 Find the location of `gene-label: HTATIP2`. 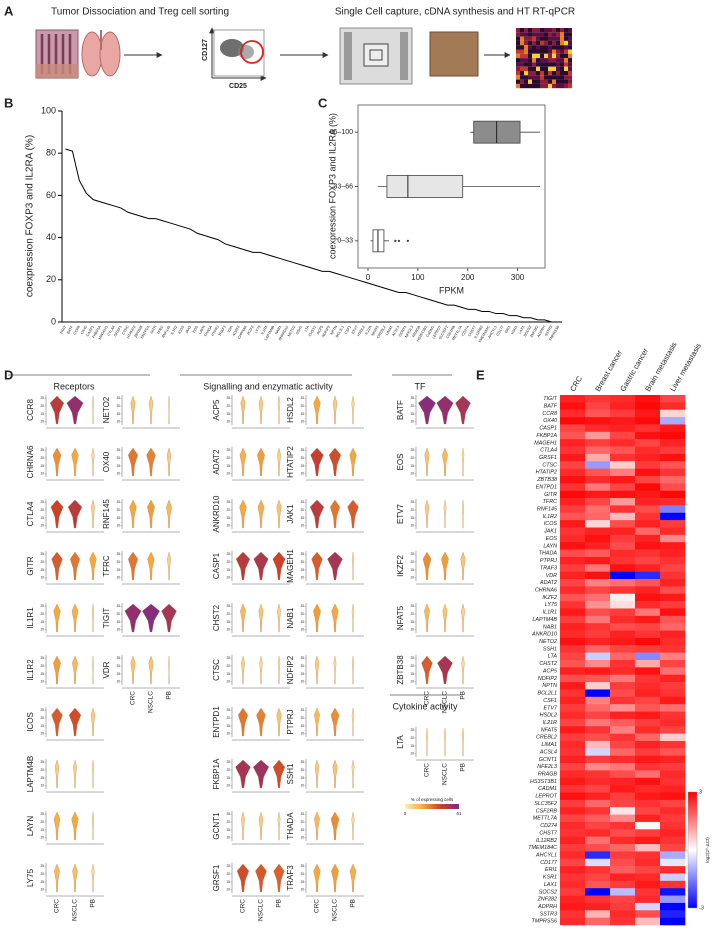

gene-label: HTATIP2 is located at coordinates (290, 462).